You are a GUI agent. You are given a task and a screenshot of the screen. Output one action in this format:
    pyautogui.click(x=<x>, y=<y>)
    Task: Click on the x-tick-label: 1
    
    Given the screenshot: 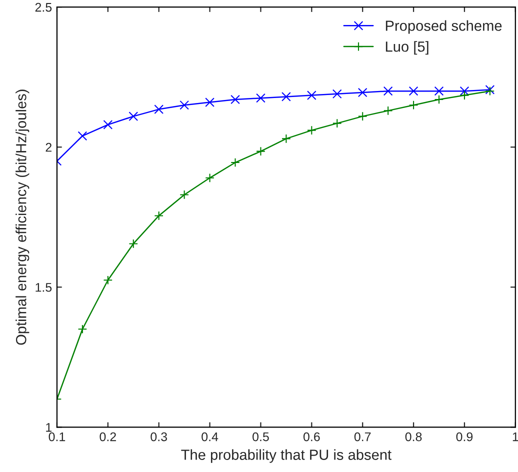 What is the action you would take?
    pyautogui.click(x=515, y=437)
    